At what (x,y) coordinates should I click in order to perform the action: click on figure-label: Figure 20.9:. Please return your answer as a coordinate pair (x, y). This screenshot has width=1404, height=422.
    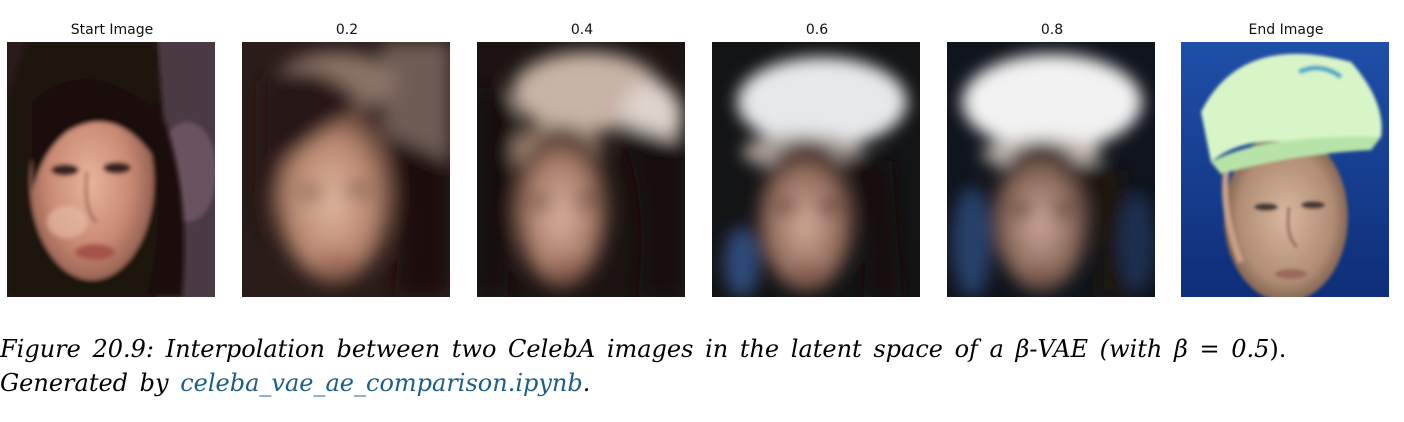
    Looking at the image, I should click on (77, 349).